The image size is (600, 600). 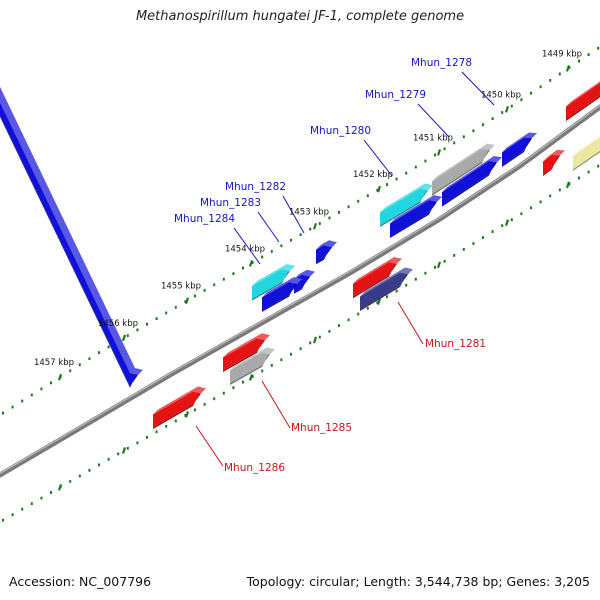 I want to click on gene-label: Mhun_1282, so click(x=255, y=187).